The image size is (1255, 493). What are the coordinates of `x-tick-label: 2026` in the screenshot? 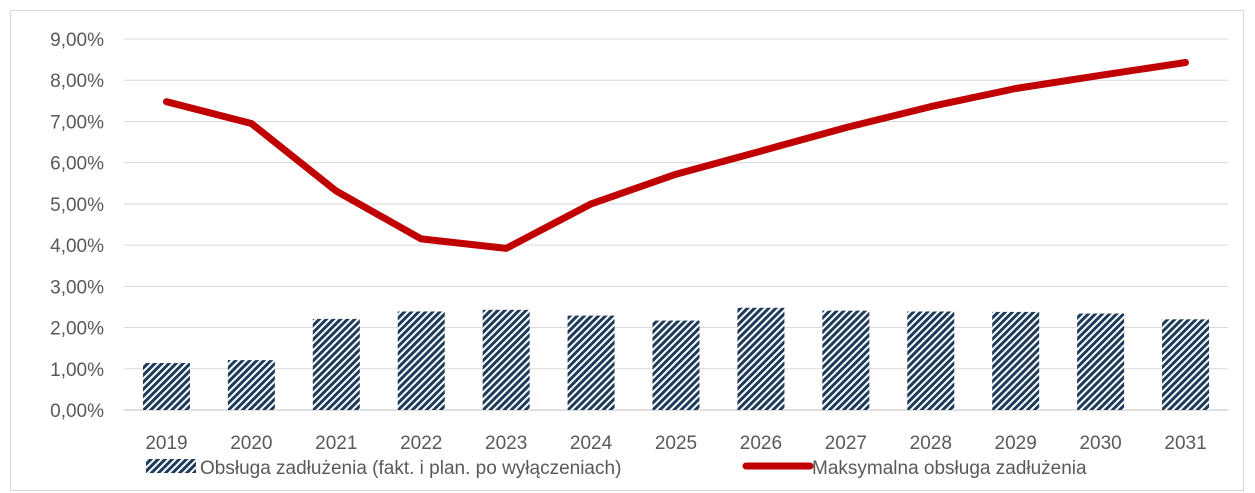 It's located at (761, 443).